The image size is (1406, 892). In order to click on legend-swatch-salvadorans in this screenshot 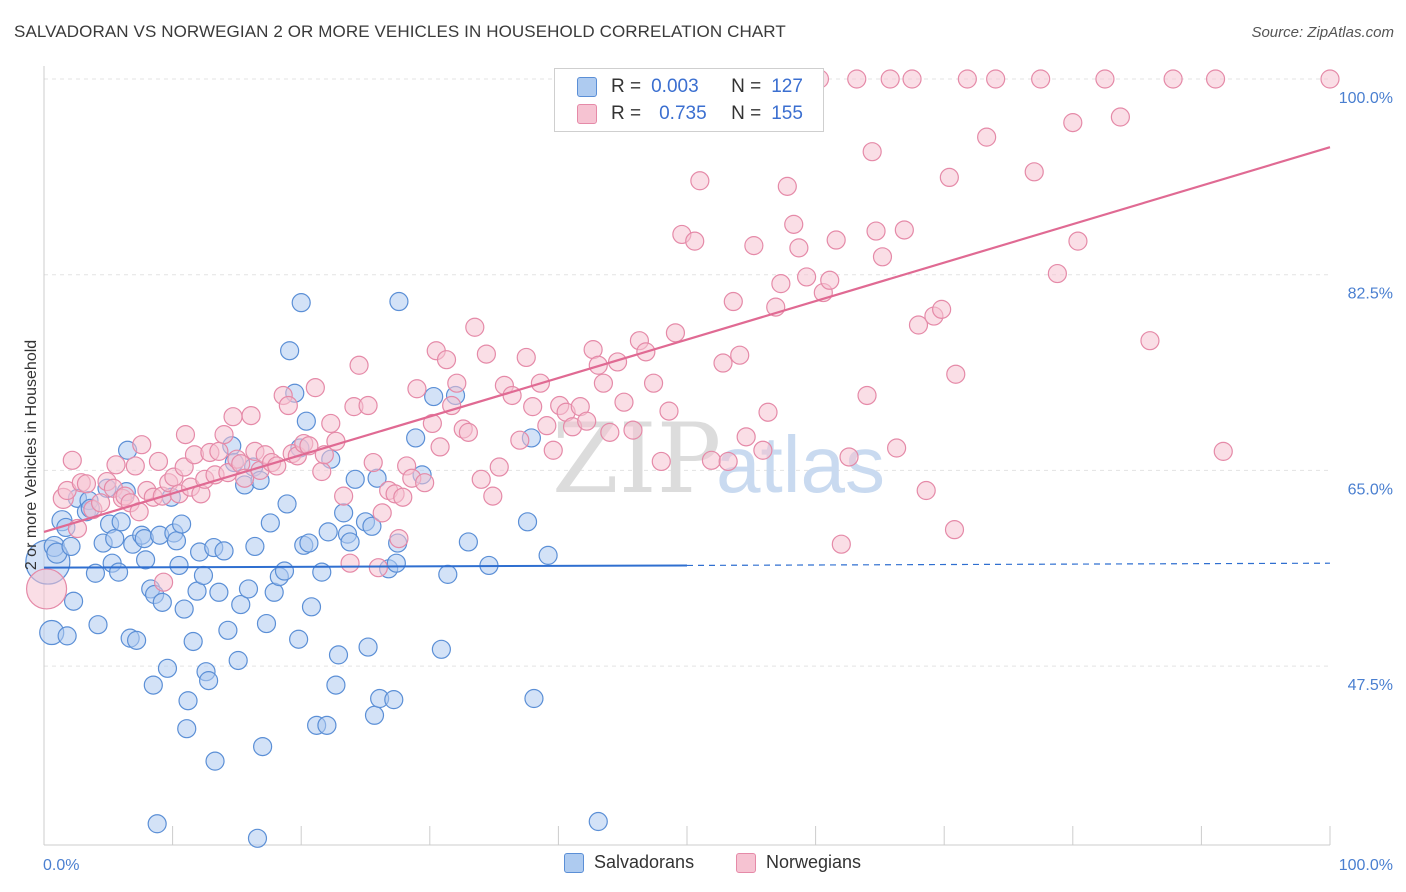, I will do `click(587, 87)`.